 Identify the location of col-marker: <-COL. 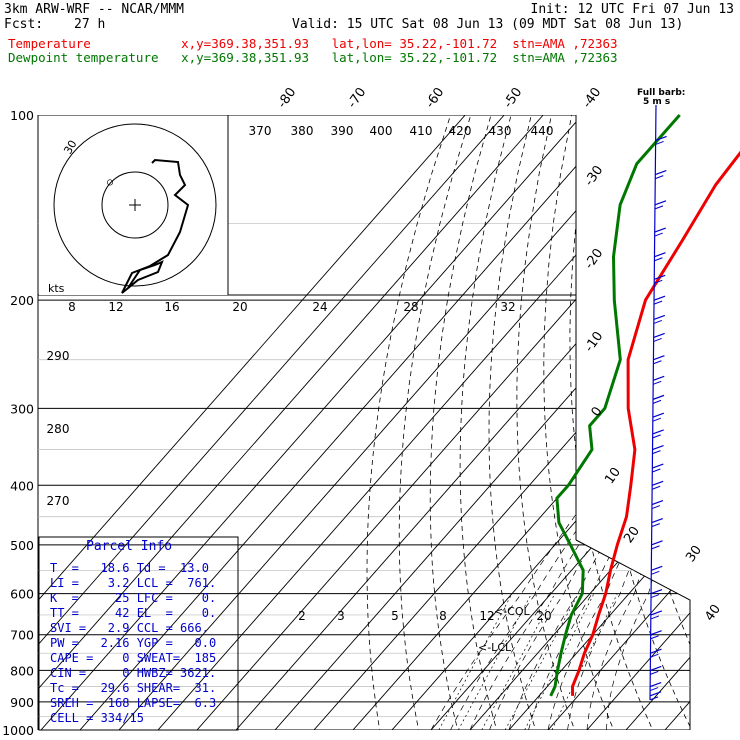
(512, 611).